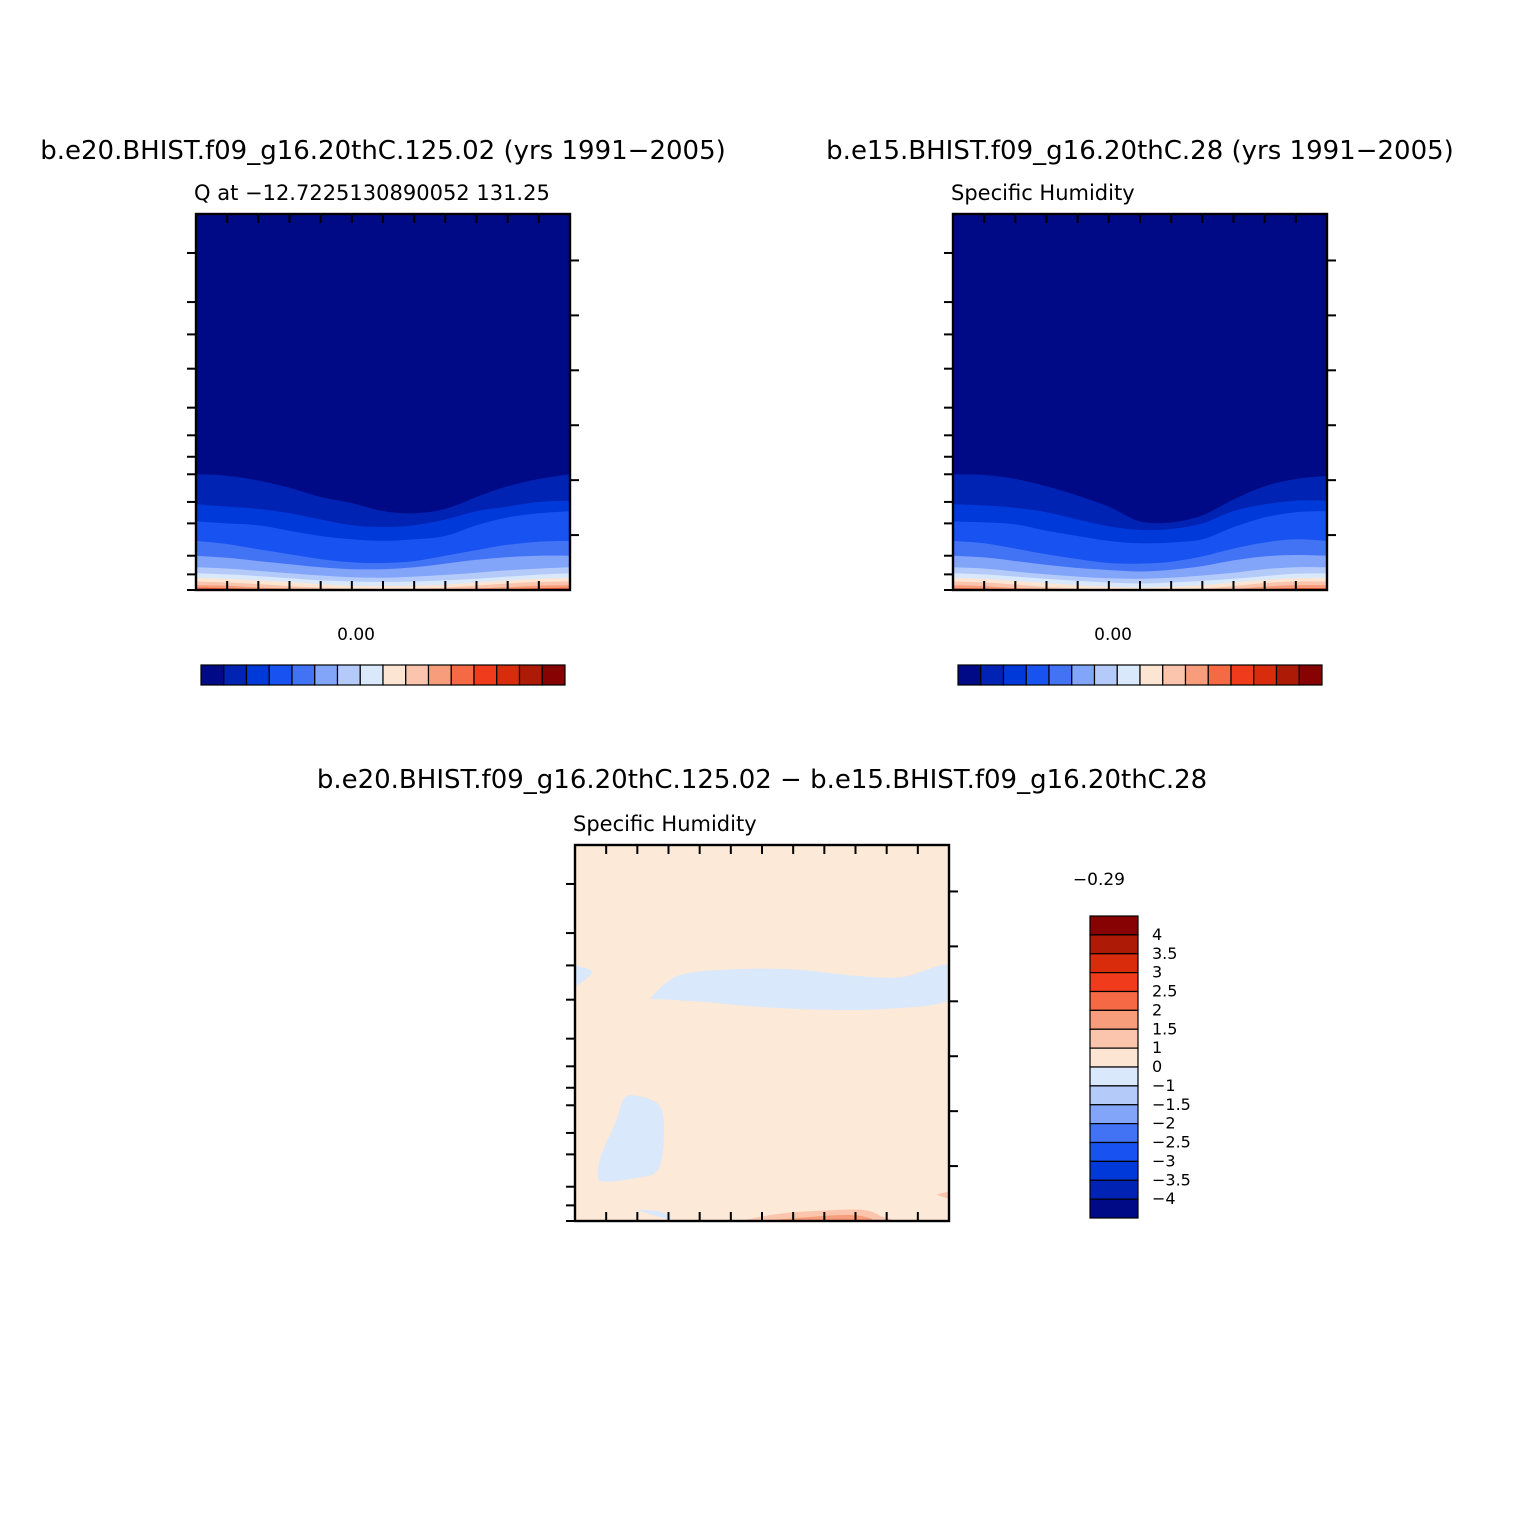 The image size is (1524, 1524). I want to click on min-value: −0.29, so click(1099, 880).